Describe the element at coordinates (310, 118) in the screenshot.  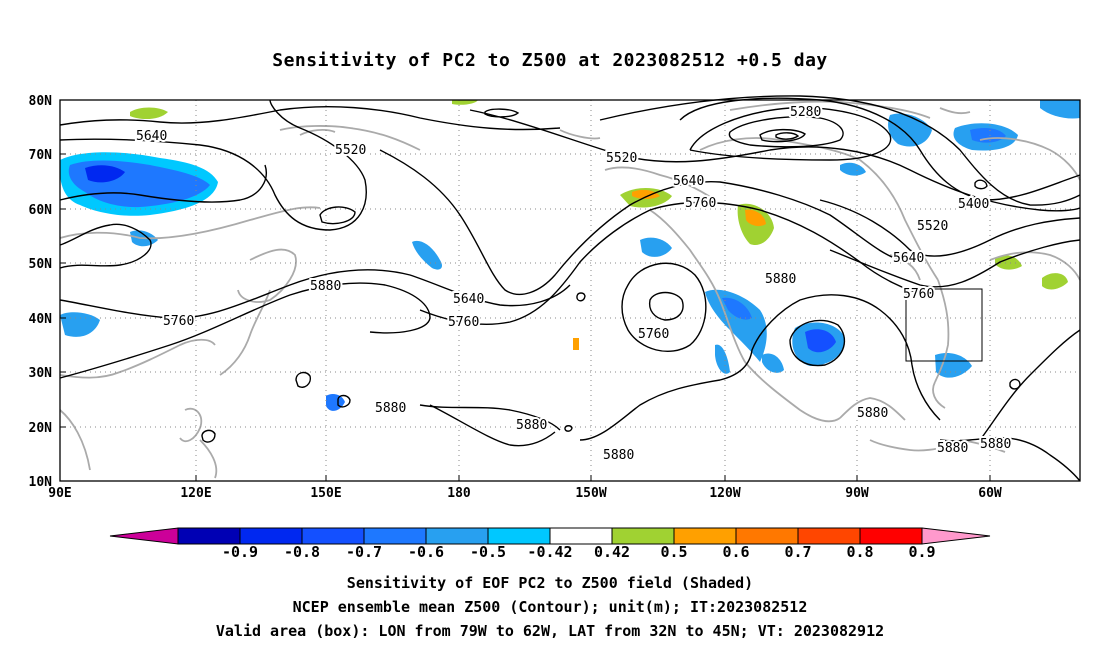
I see `contour-5640-west` at that location.